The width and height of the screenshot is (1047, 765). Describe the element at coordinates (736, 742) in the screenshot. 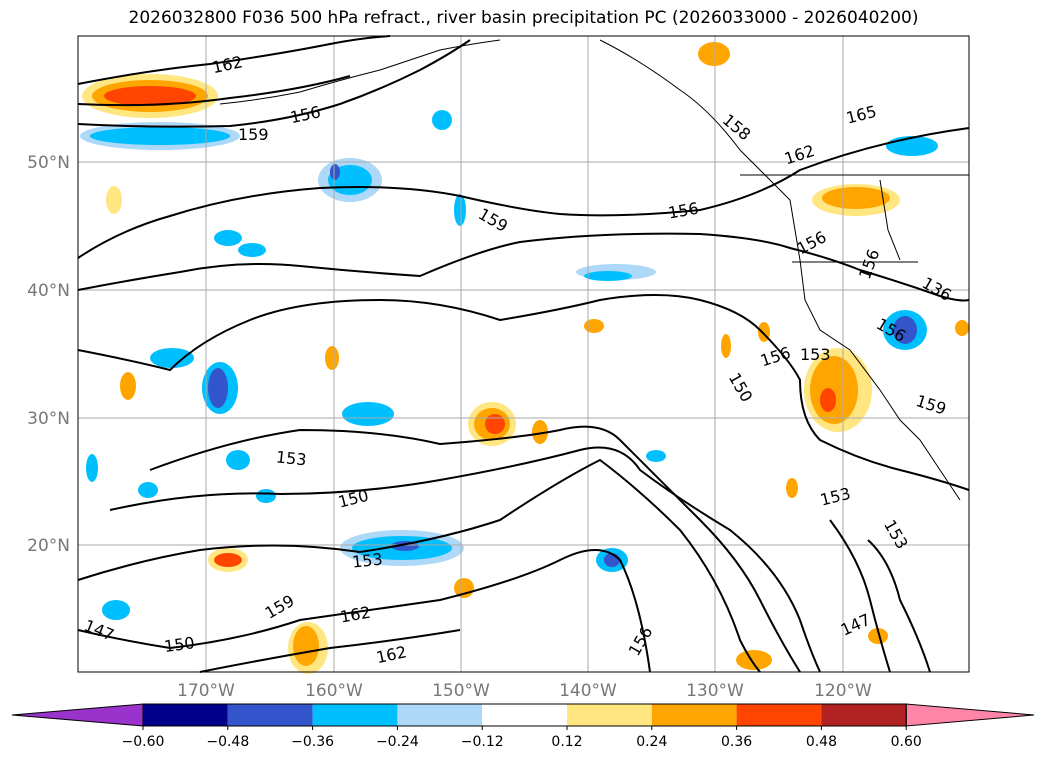

I see `colorbar-tick-label: 0.36` at that location.